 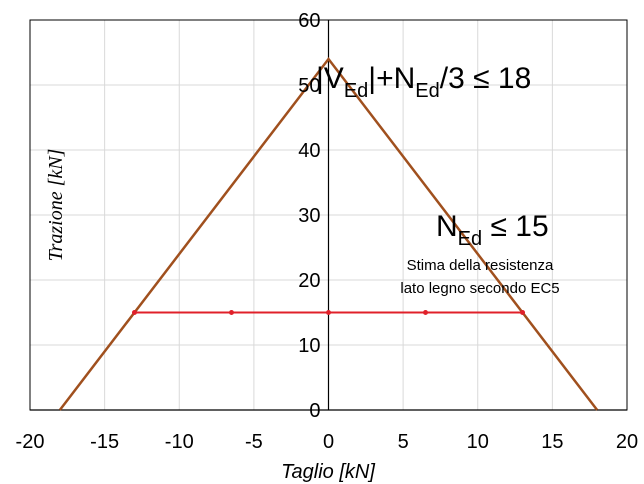 I want to click on tension-limit-annotation: NEd ≤ 15, so click(x=492, y=230).